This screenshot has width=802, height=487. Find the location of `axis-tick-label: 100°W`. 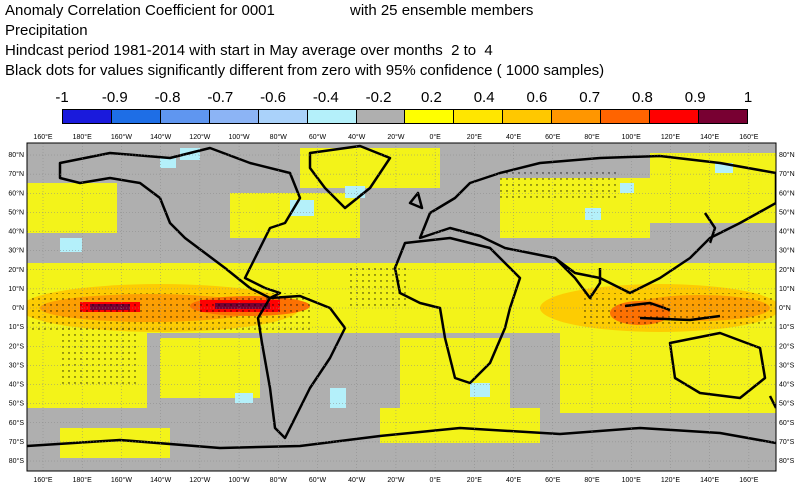

axis-tick-label: 100°W is located at coordinates (239, 137).